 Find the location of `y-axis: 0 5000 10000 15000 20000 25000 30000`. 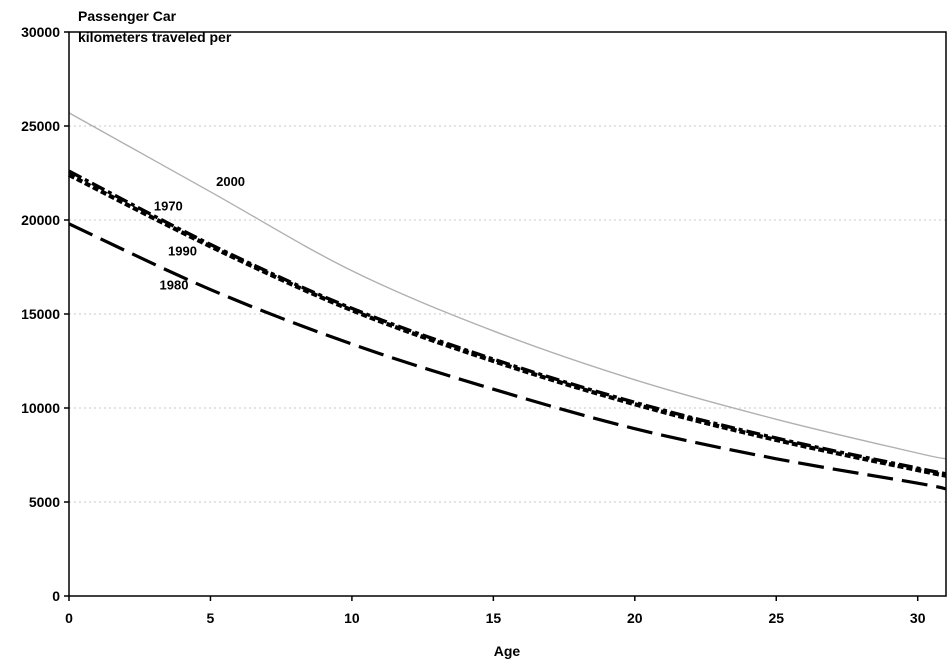

y-axis: 0 5000 10000 15000 20000 25000 30000 is located at coordinates (45, 314).